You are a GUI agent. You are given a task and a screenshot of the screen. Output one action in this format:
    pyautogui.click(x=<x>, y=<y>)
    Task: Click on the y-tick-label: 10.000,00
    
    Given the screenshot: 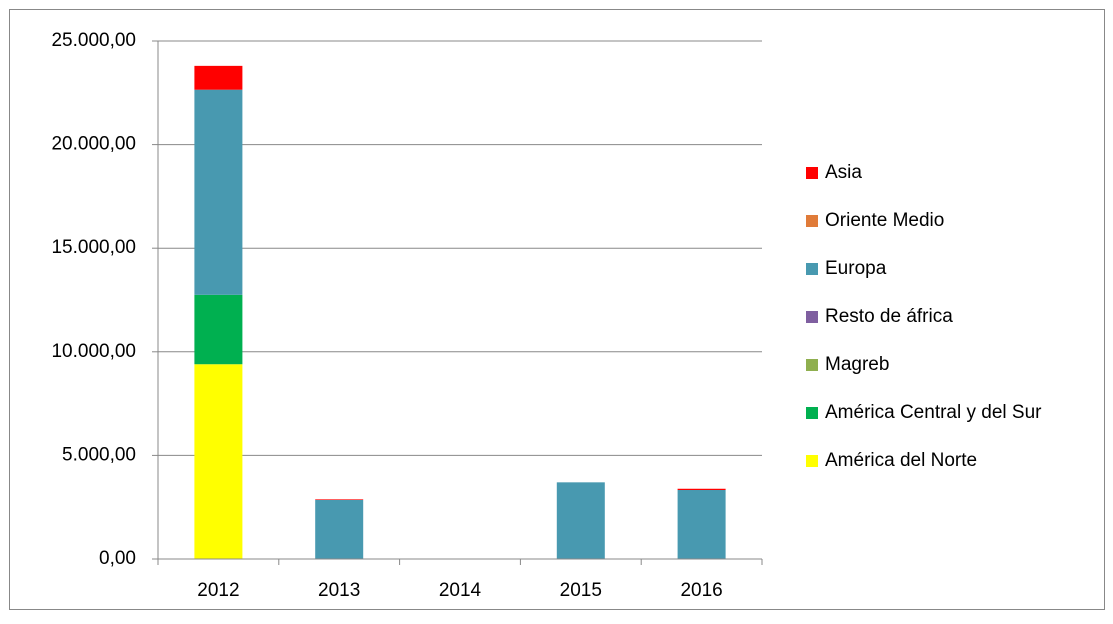 What is the action you would take?
    pyautogui.click(x=93, y=351)
    